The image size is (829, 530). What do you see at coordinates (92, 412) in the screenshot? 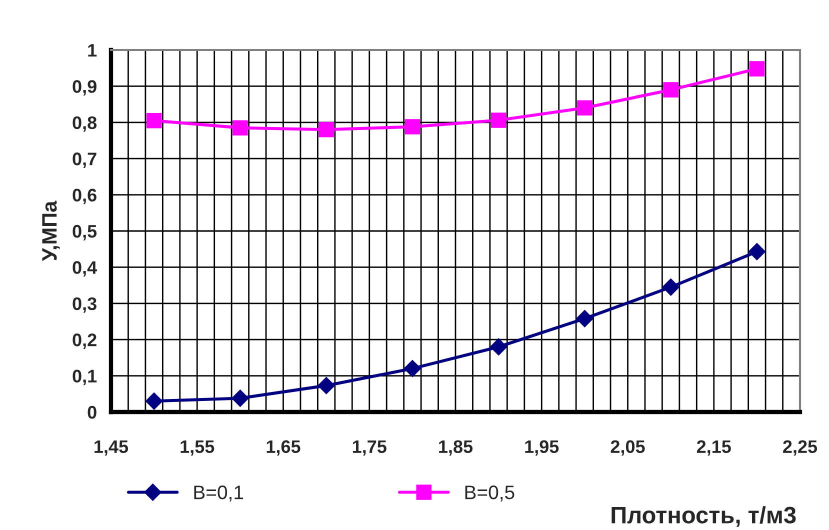
I see `y-tick-label: 0` at bounding box center [92, 412].